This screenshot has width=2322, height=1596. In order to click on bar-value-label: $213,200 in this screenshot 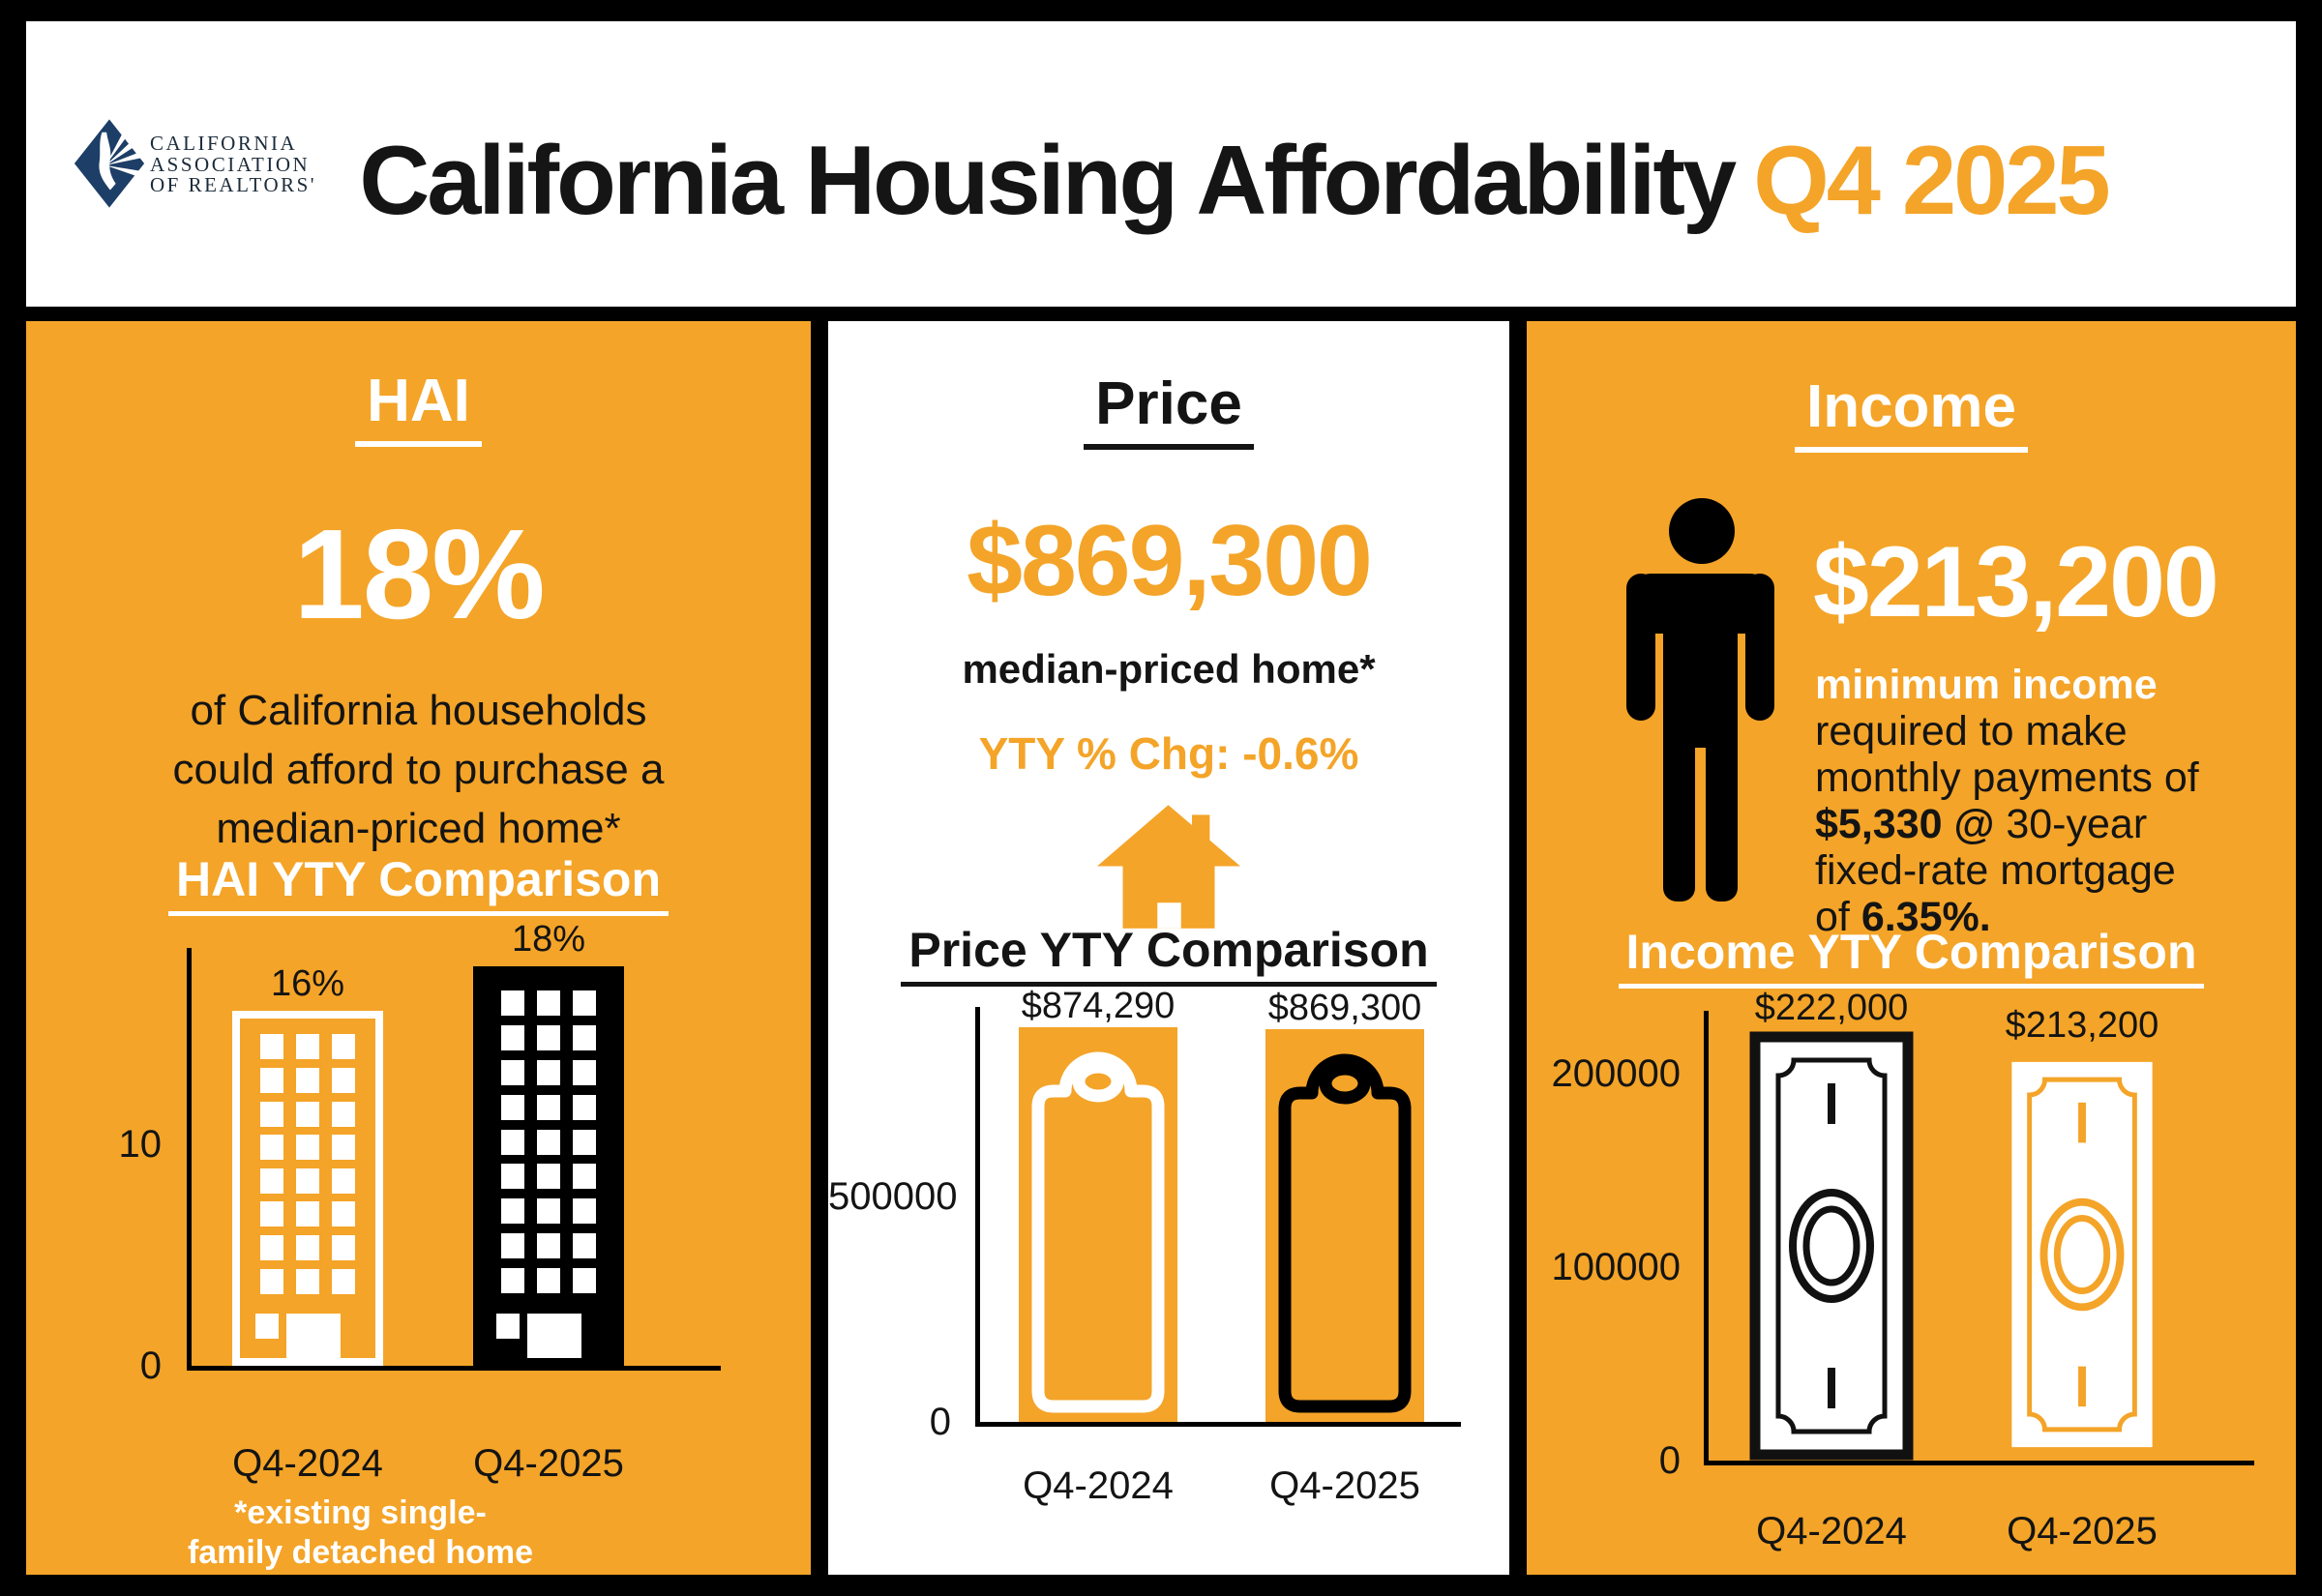, I will do `click(2082, 1025)`.